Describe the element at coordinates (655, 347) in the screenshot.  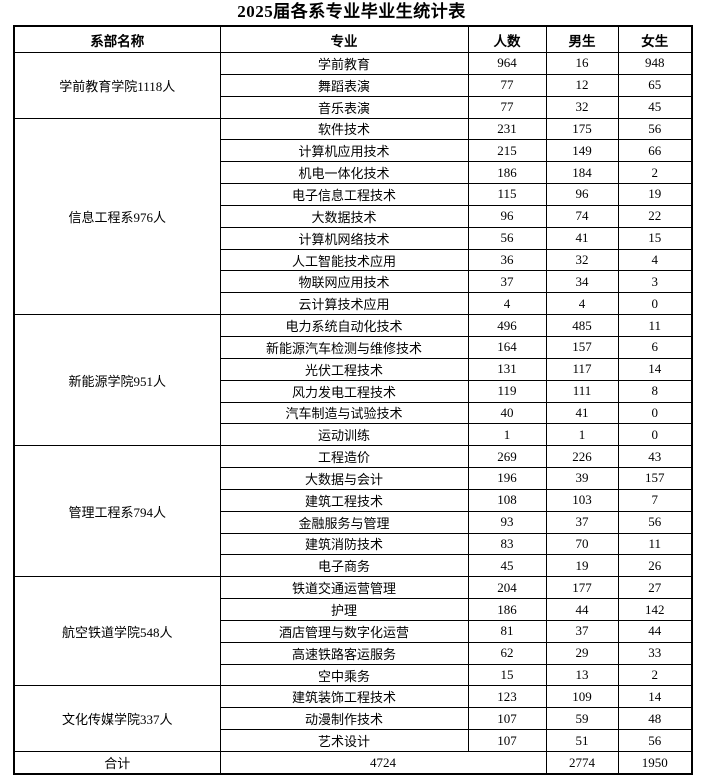
I see `female-cell: 6` at that location.